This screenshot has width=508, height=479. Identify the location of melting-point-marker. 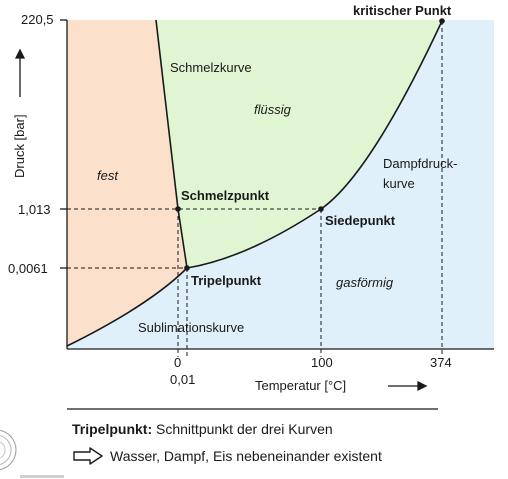
(178, 209).